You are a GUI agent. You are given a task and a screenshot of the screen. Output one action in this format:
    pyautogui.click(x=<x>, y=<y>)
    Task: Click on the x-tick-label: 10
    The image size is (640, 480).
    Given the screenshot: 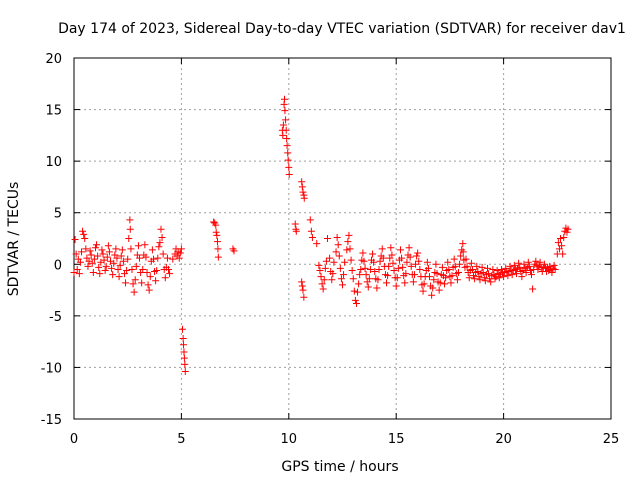 What is the action you would take?
    pyautogui.click(x=289, y=439)
    